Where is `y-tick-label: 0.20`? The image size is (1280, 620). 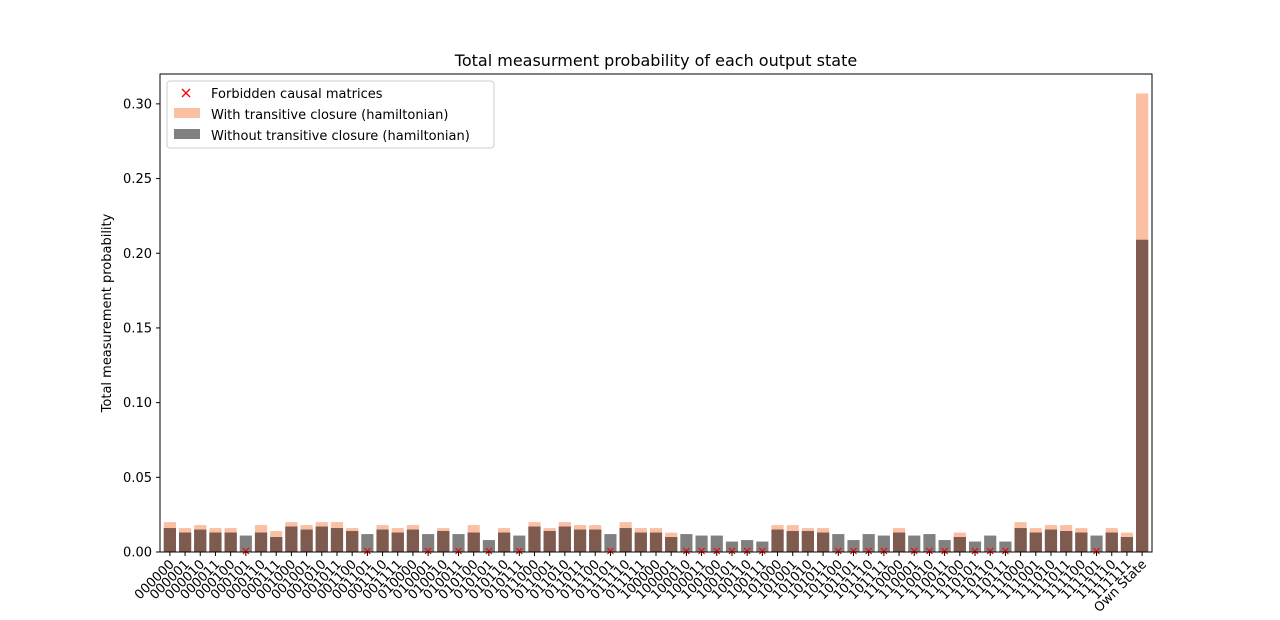 y-tick-label: 0.20 is located at coordinates (137, 254).